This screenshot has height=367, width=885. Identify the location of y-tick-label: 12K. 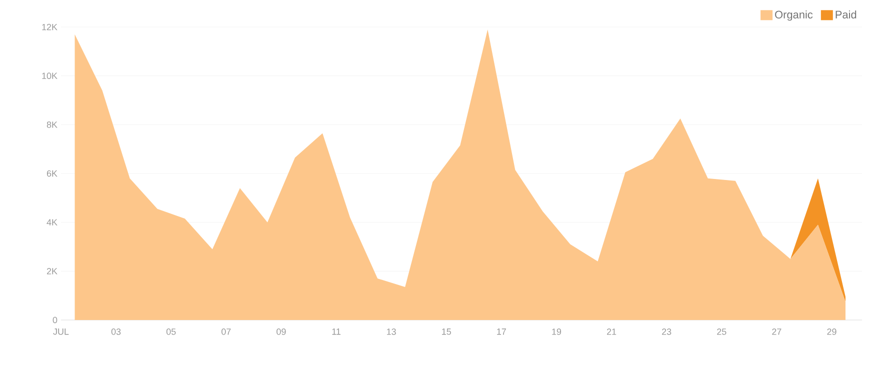
(50, 27).